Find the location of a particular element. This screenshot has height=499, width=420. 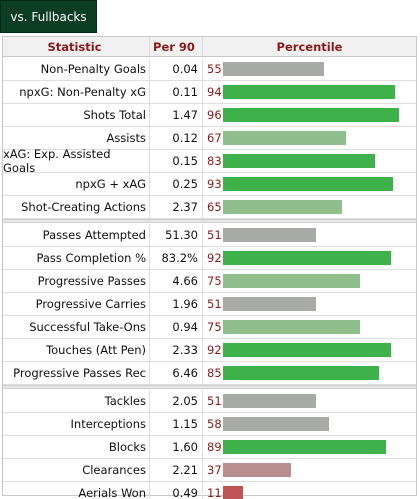

table-row: Shot-Creating Actions 2.37 65 is located at coordinates (209, 207).